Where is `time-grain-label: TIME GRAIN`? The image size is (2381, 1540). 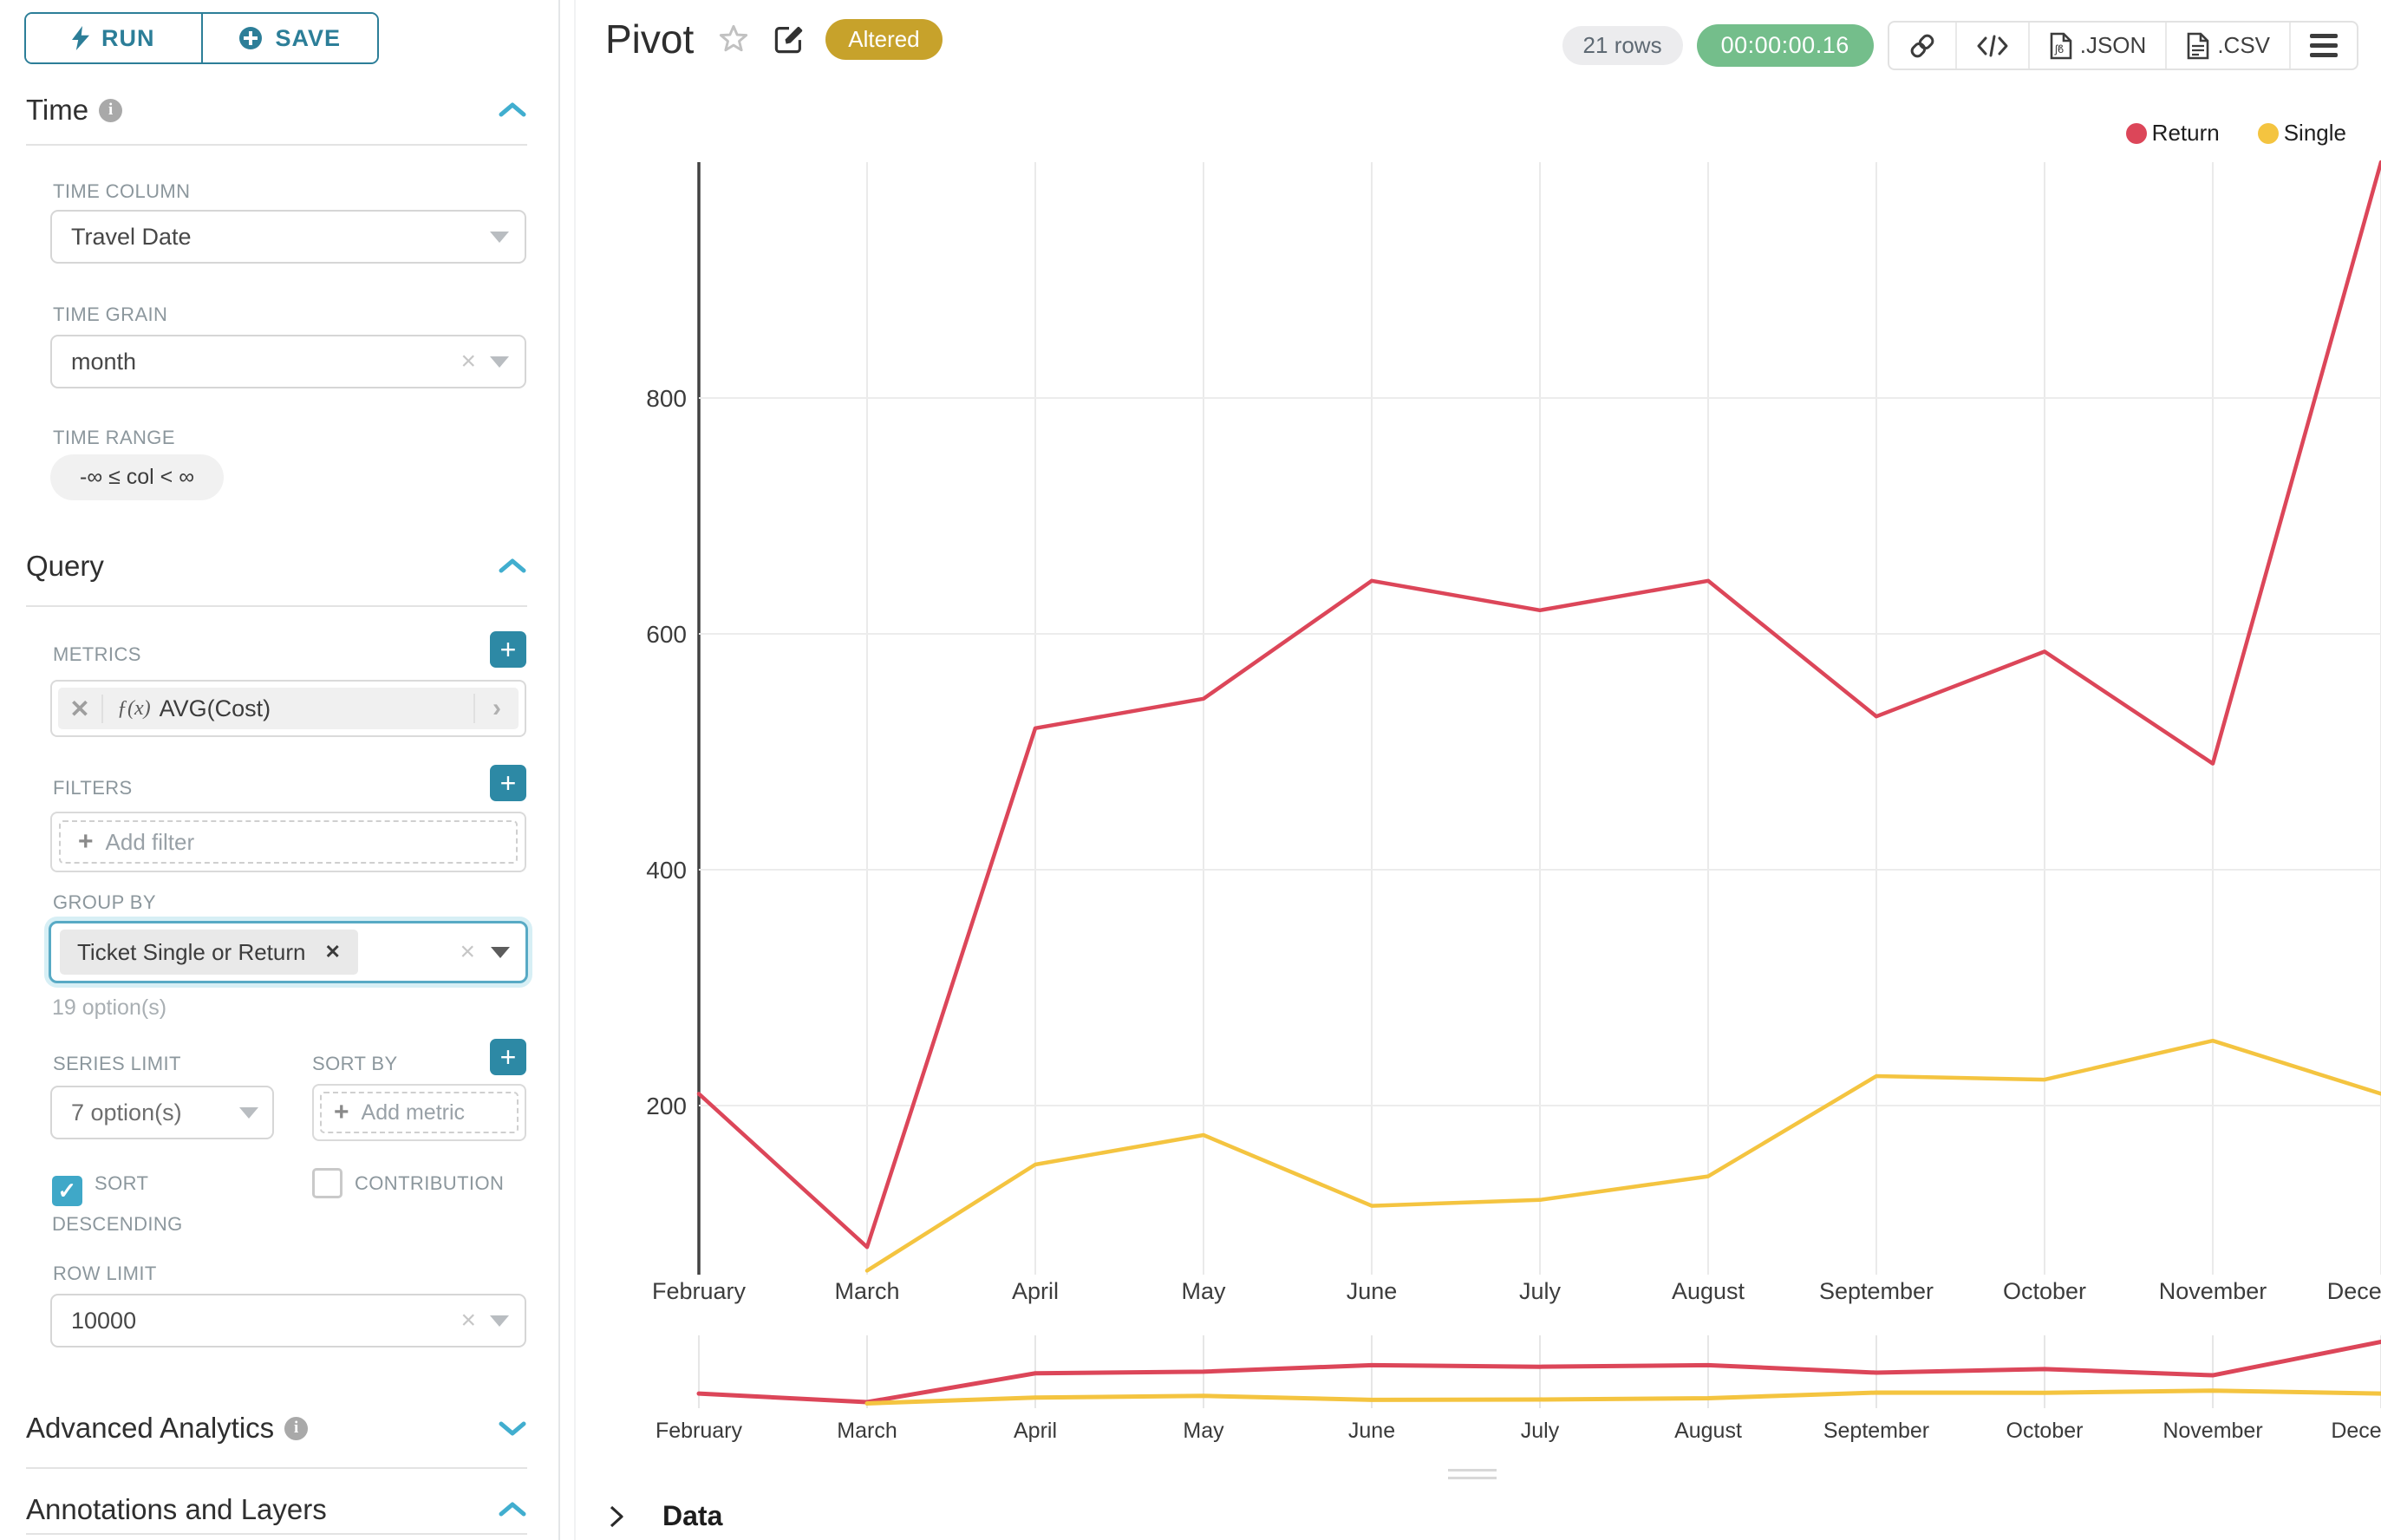
time-grain-label: TIME GRAIN is located at coordinates (110, 314).